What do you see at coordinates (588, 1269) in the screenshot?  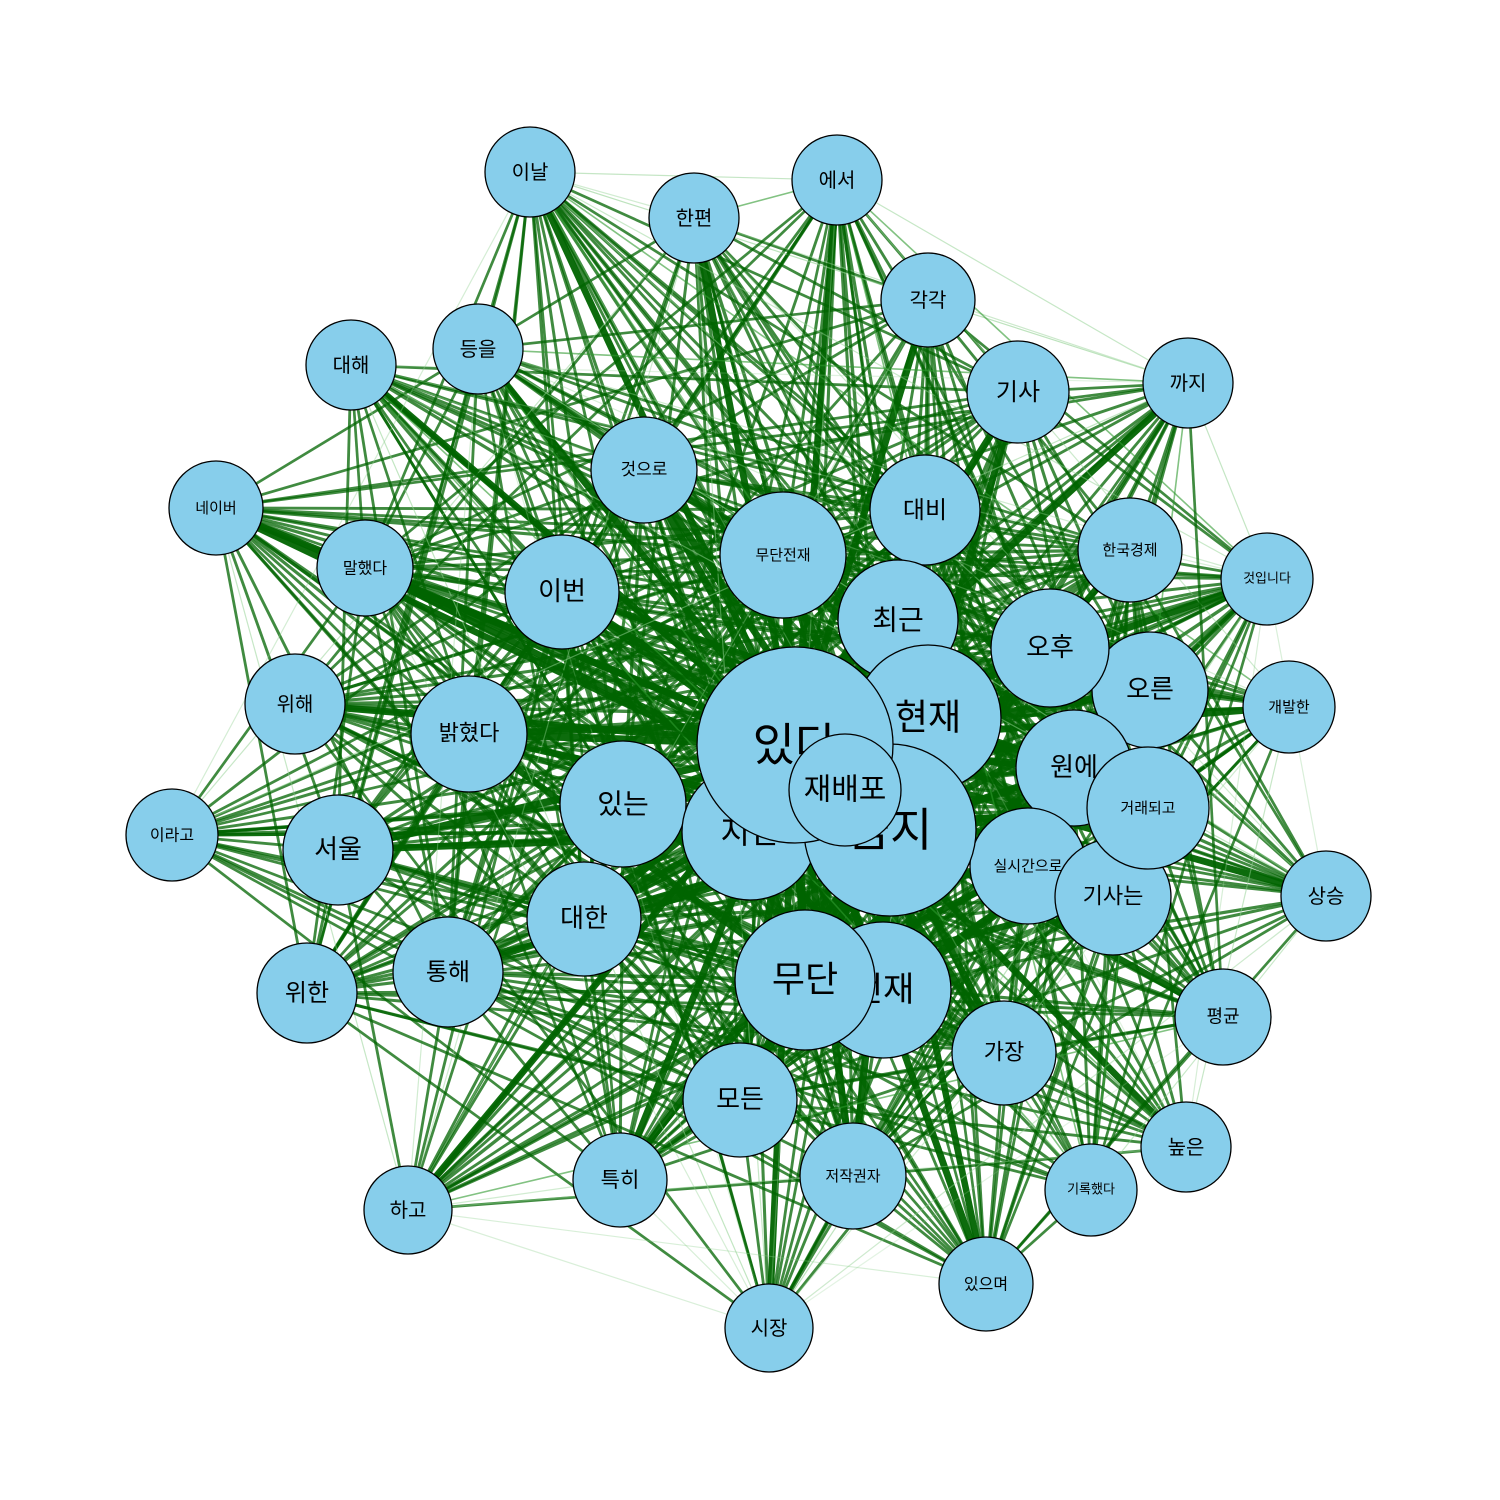 I see `edge-hago-sijang` at bounding box center [588, 1269].